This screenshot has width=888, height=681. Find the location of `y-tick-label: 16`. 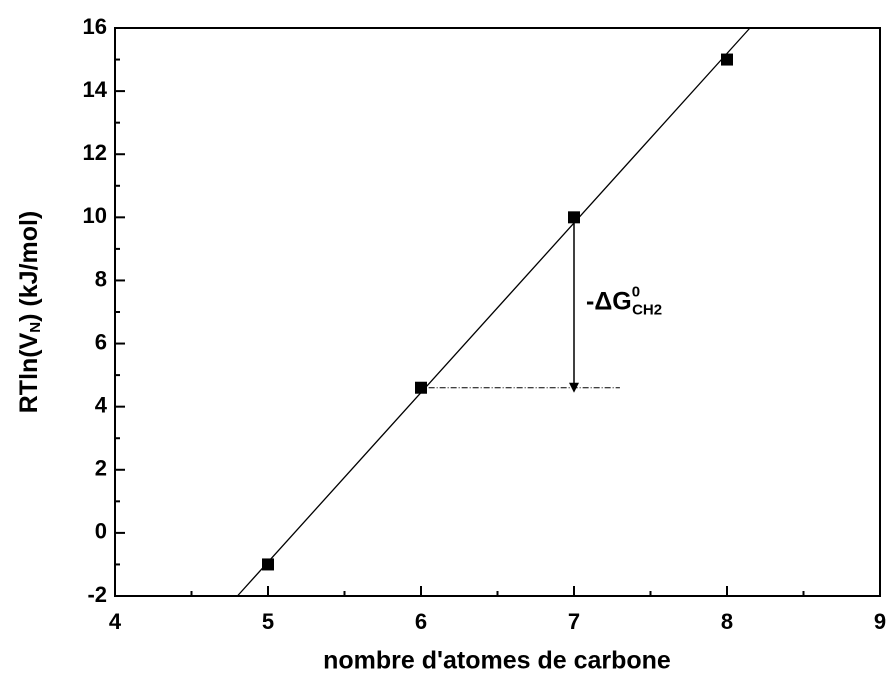

y-tick-label: 16 is located at coordinates (95, 26).